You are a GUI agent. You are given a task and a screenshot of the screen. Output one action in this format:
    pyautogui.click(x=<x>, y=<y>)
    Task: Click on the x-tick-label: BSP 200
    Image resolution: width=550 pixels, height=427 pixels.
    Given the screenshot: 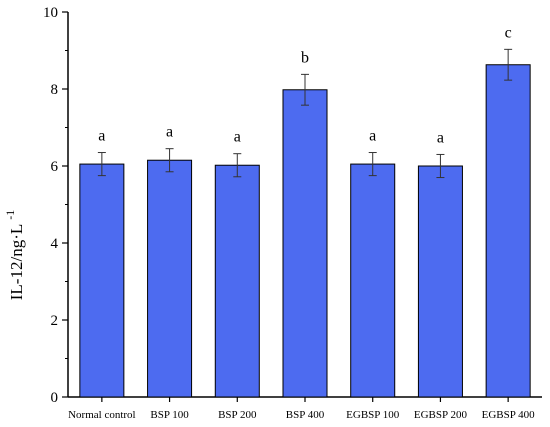 What is the action you would take?
    pyautogui.click(x=237, y=415)
    